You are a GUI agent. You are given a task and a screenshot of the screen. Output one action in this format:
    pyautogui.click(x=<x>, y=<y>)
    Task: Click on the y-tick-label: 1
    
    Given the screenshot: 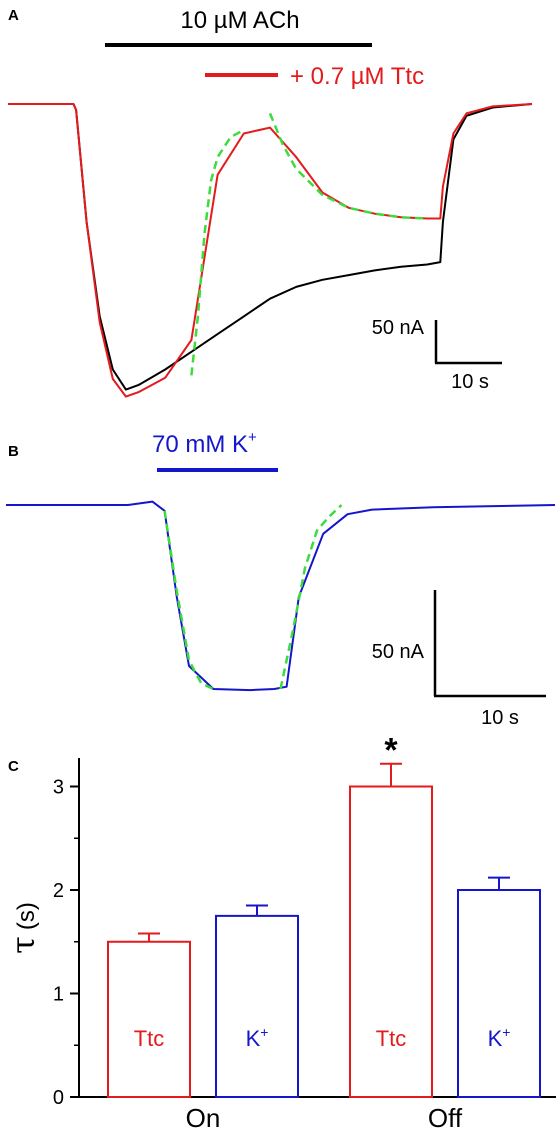 What is the action you would take?
    pyautogui.click(x=58, y=995)
    